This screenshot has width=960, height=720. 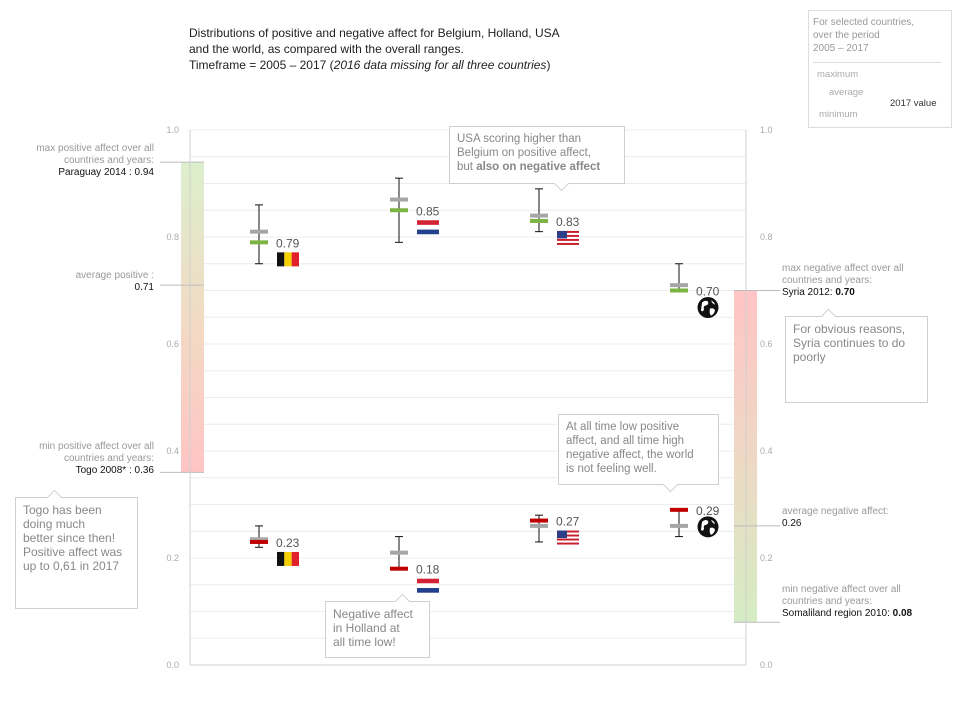 What do you see at coordinates (838, 114) in the screenshot?
I see `legend-minimum-label: minimum` at bounding box center [838, 114].